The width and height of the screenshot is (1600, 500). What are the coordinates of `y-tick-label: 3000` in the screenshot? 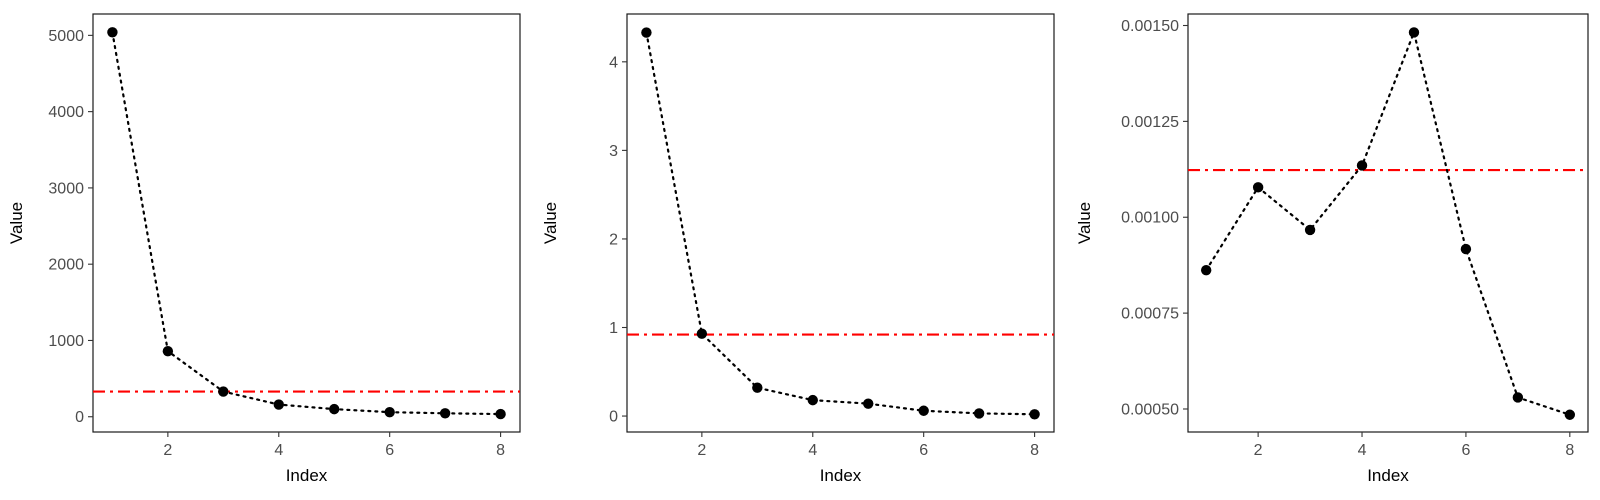 It's located at (66, 188).